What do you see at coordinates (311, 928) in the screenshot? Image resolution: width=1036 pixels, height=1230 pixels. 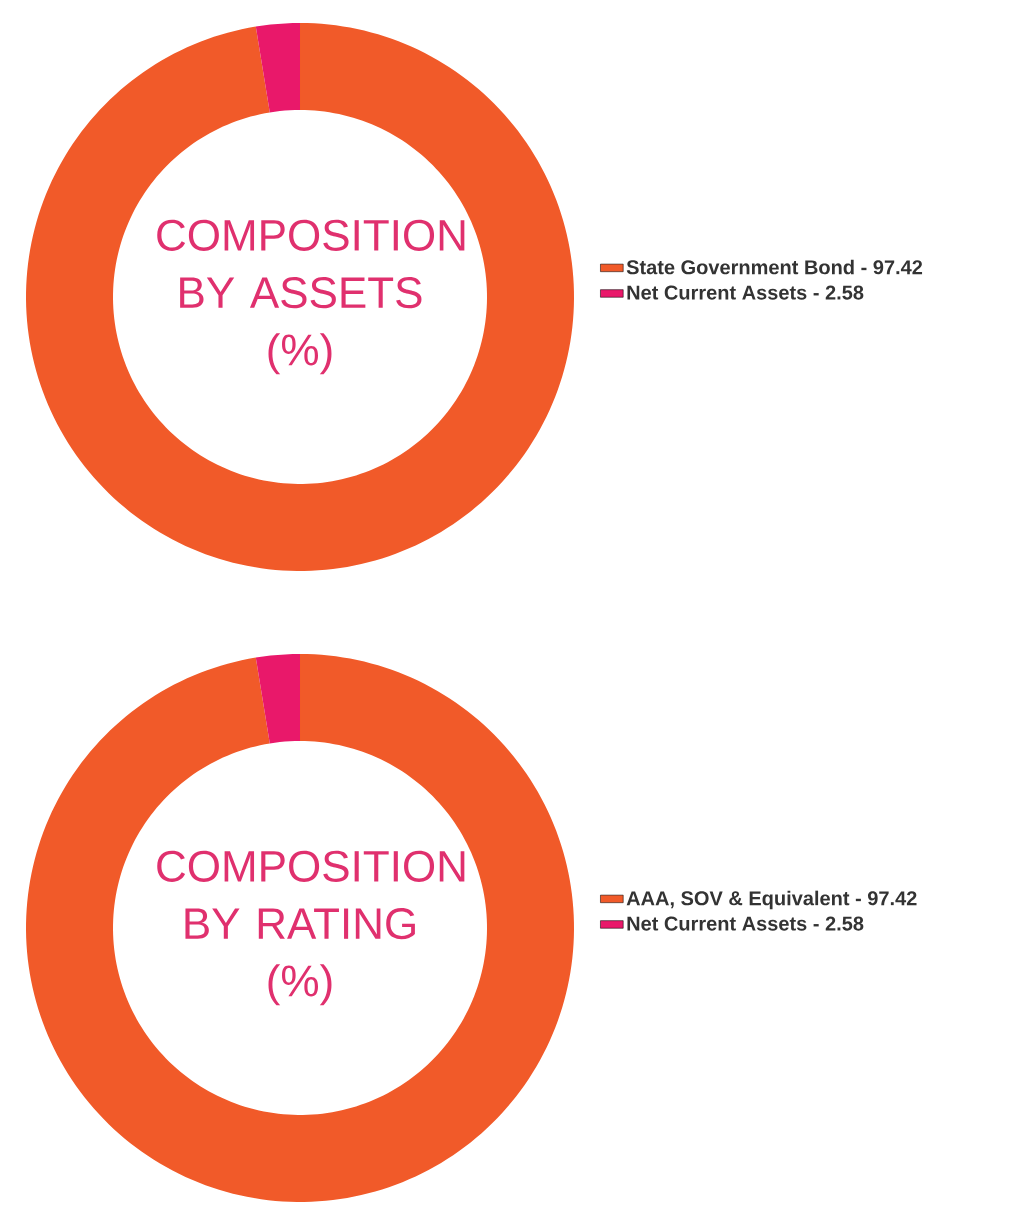 I see `text: COMPOSITION BY RATING (%)` at bounding box center [311, 928].